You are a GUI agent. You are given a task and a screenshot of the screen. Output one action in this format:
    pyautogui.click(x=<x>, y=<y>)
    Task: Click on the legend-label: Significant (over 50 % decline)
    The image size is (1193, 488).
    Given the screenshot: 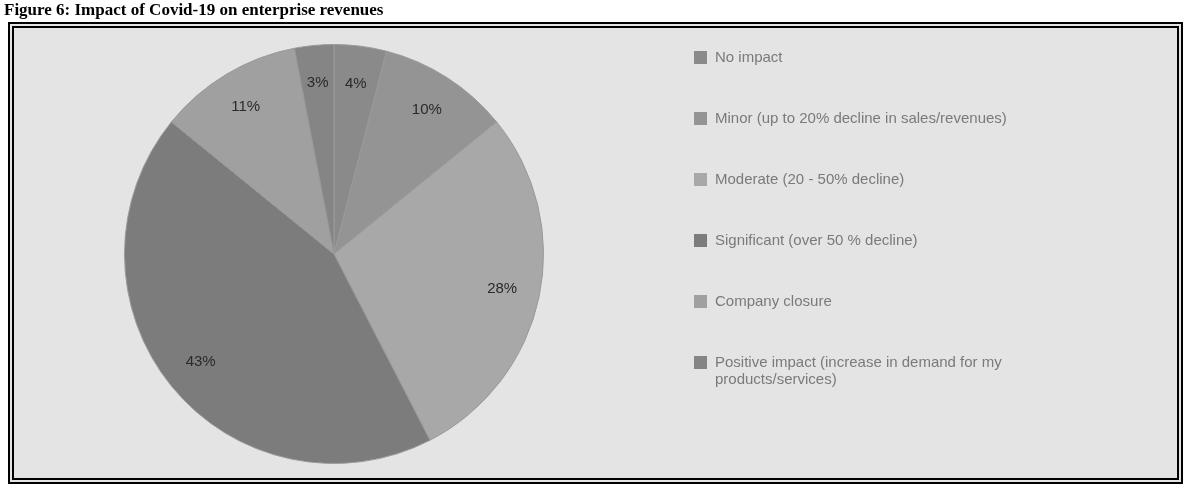 What is the action you would take?
    pyautogui.click(x=816, y=239)
    